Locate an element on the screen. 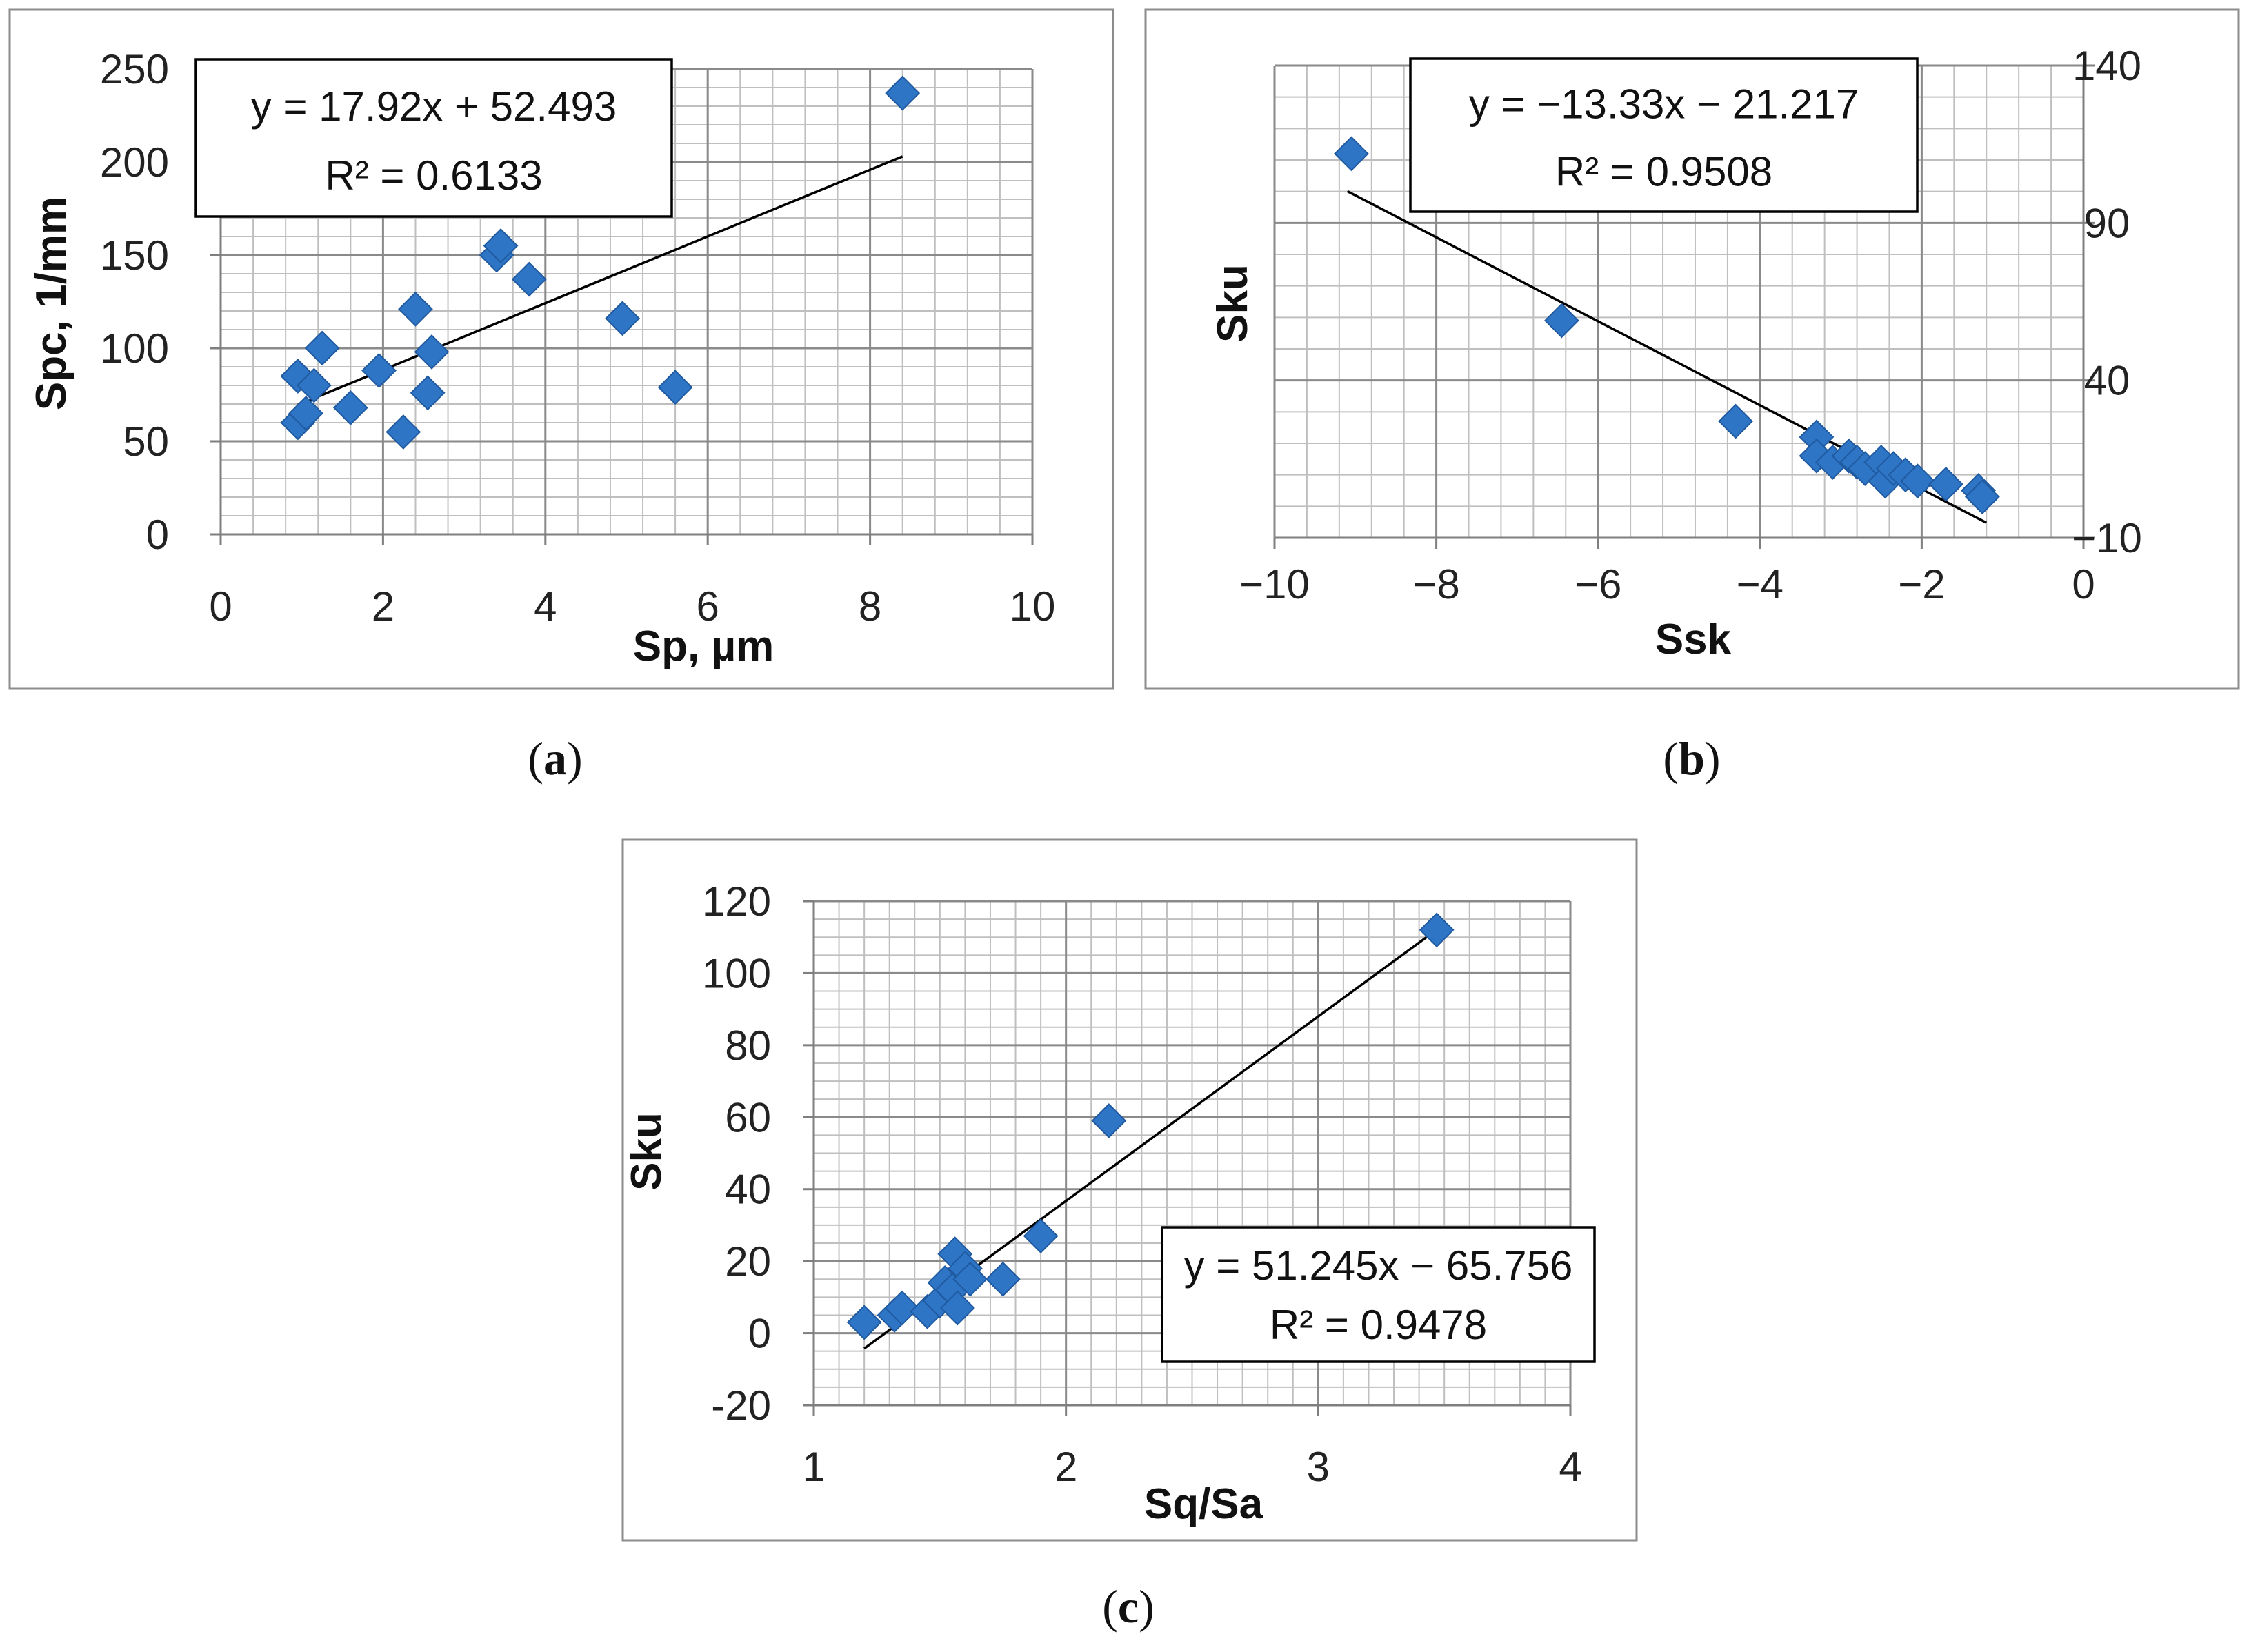 Image resolution: width=2249 pixels, height=1652 pixels. x-tick-label: 1 is located at coordinates (813, 1467).